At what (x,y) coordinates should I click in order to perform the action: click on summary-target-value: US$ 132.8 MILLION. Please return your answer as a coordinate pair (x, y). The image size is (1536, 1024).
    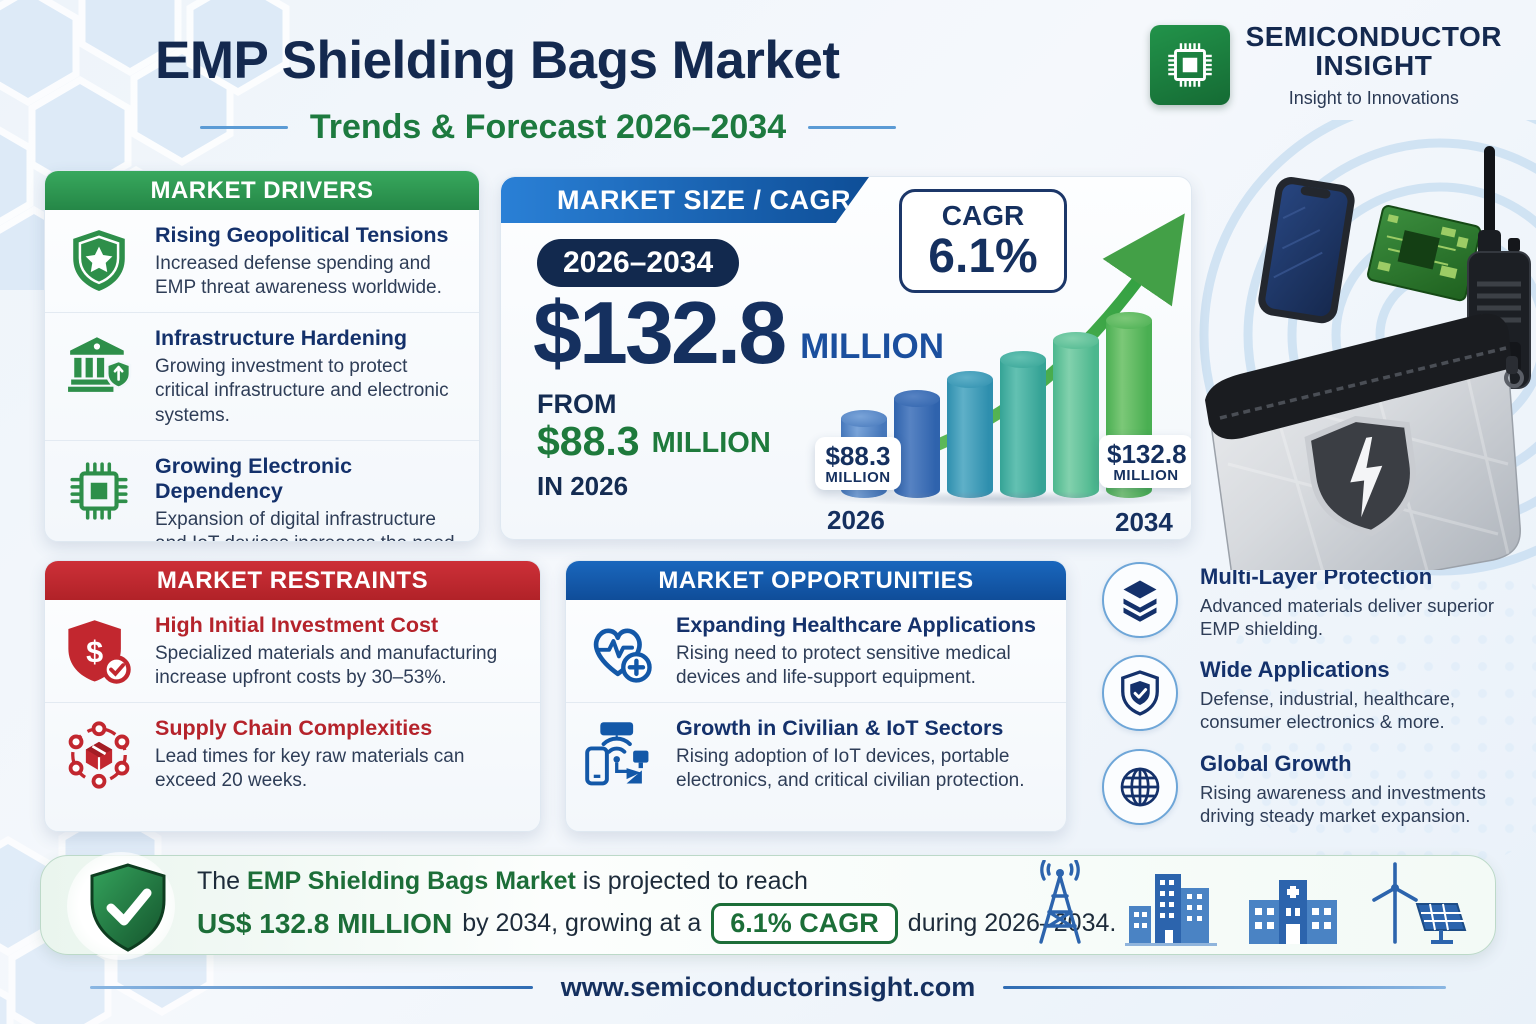
    Looking at the image, I should click on (325, 923).